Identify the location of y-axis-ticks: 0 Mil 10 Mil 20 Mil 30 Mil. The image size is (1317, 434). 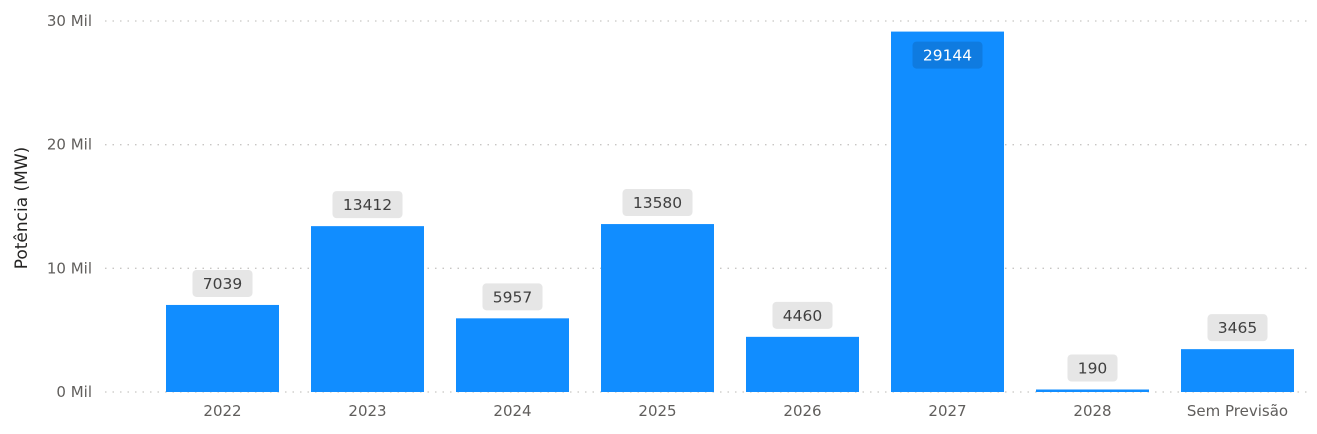
(69, 206).